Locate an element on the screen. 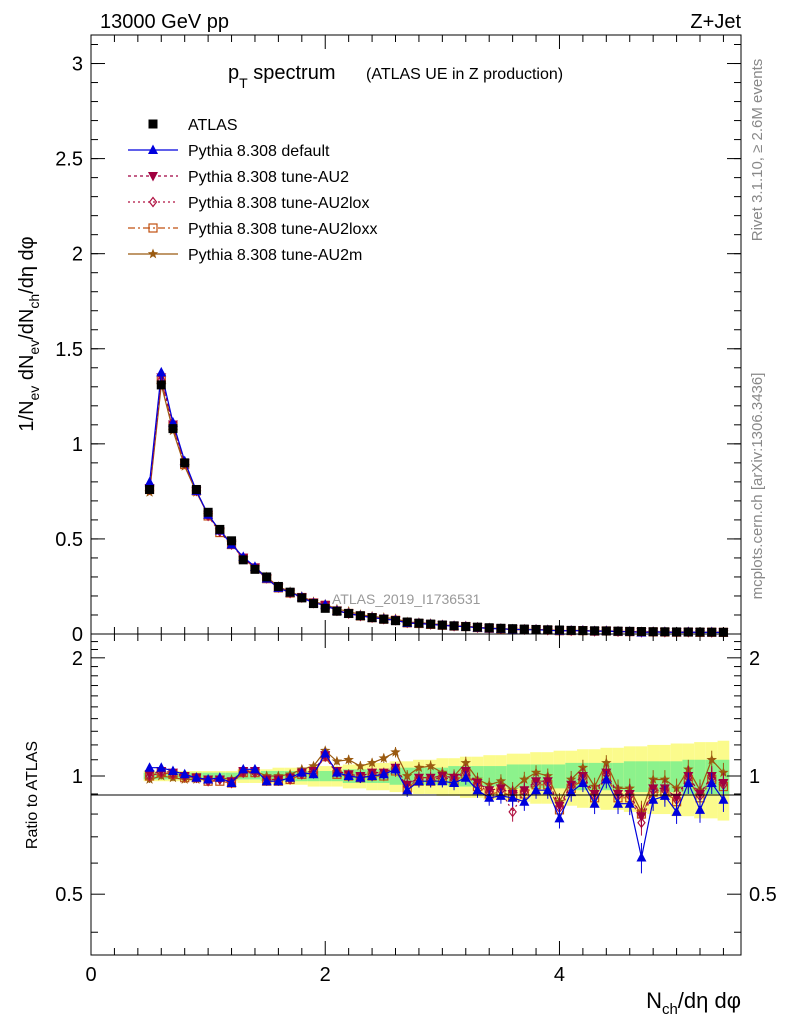 The width and height of the screenshot is (786, 1024). ratio-ytick-label-0: 0.5 is located at coordinates (69, 895).